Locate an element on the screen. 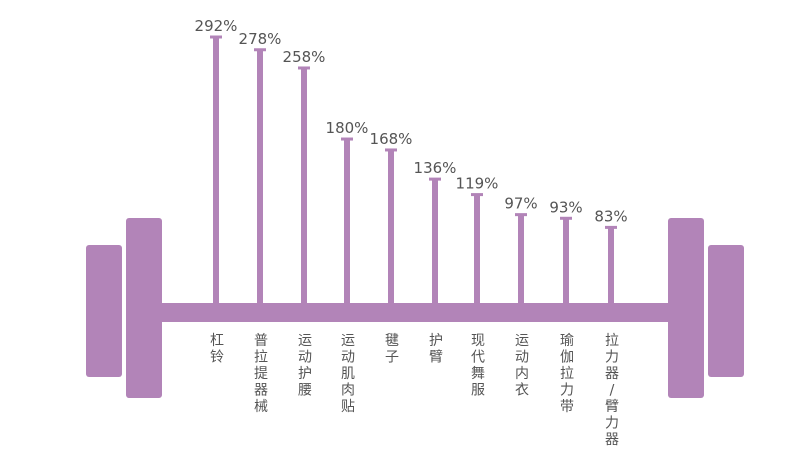 This screenshot has width=800, height=455. data-label-3: 258% is located at coordinates (304, 57).